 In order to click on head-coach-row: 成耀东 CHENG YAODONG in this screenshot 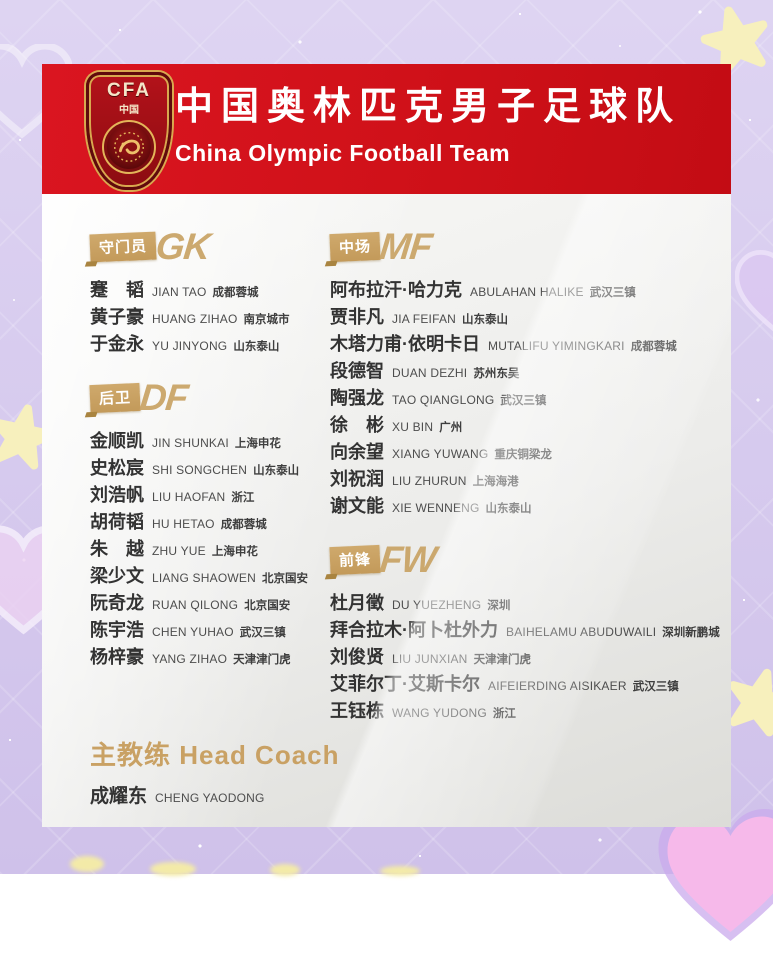, I will do `click(215, 796)`.